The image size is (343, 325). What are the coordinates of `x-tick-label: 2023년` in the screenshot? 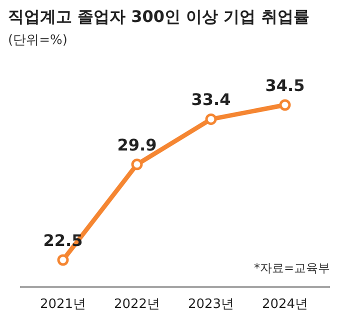 It's located at (211, 304).